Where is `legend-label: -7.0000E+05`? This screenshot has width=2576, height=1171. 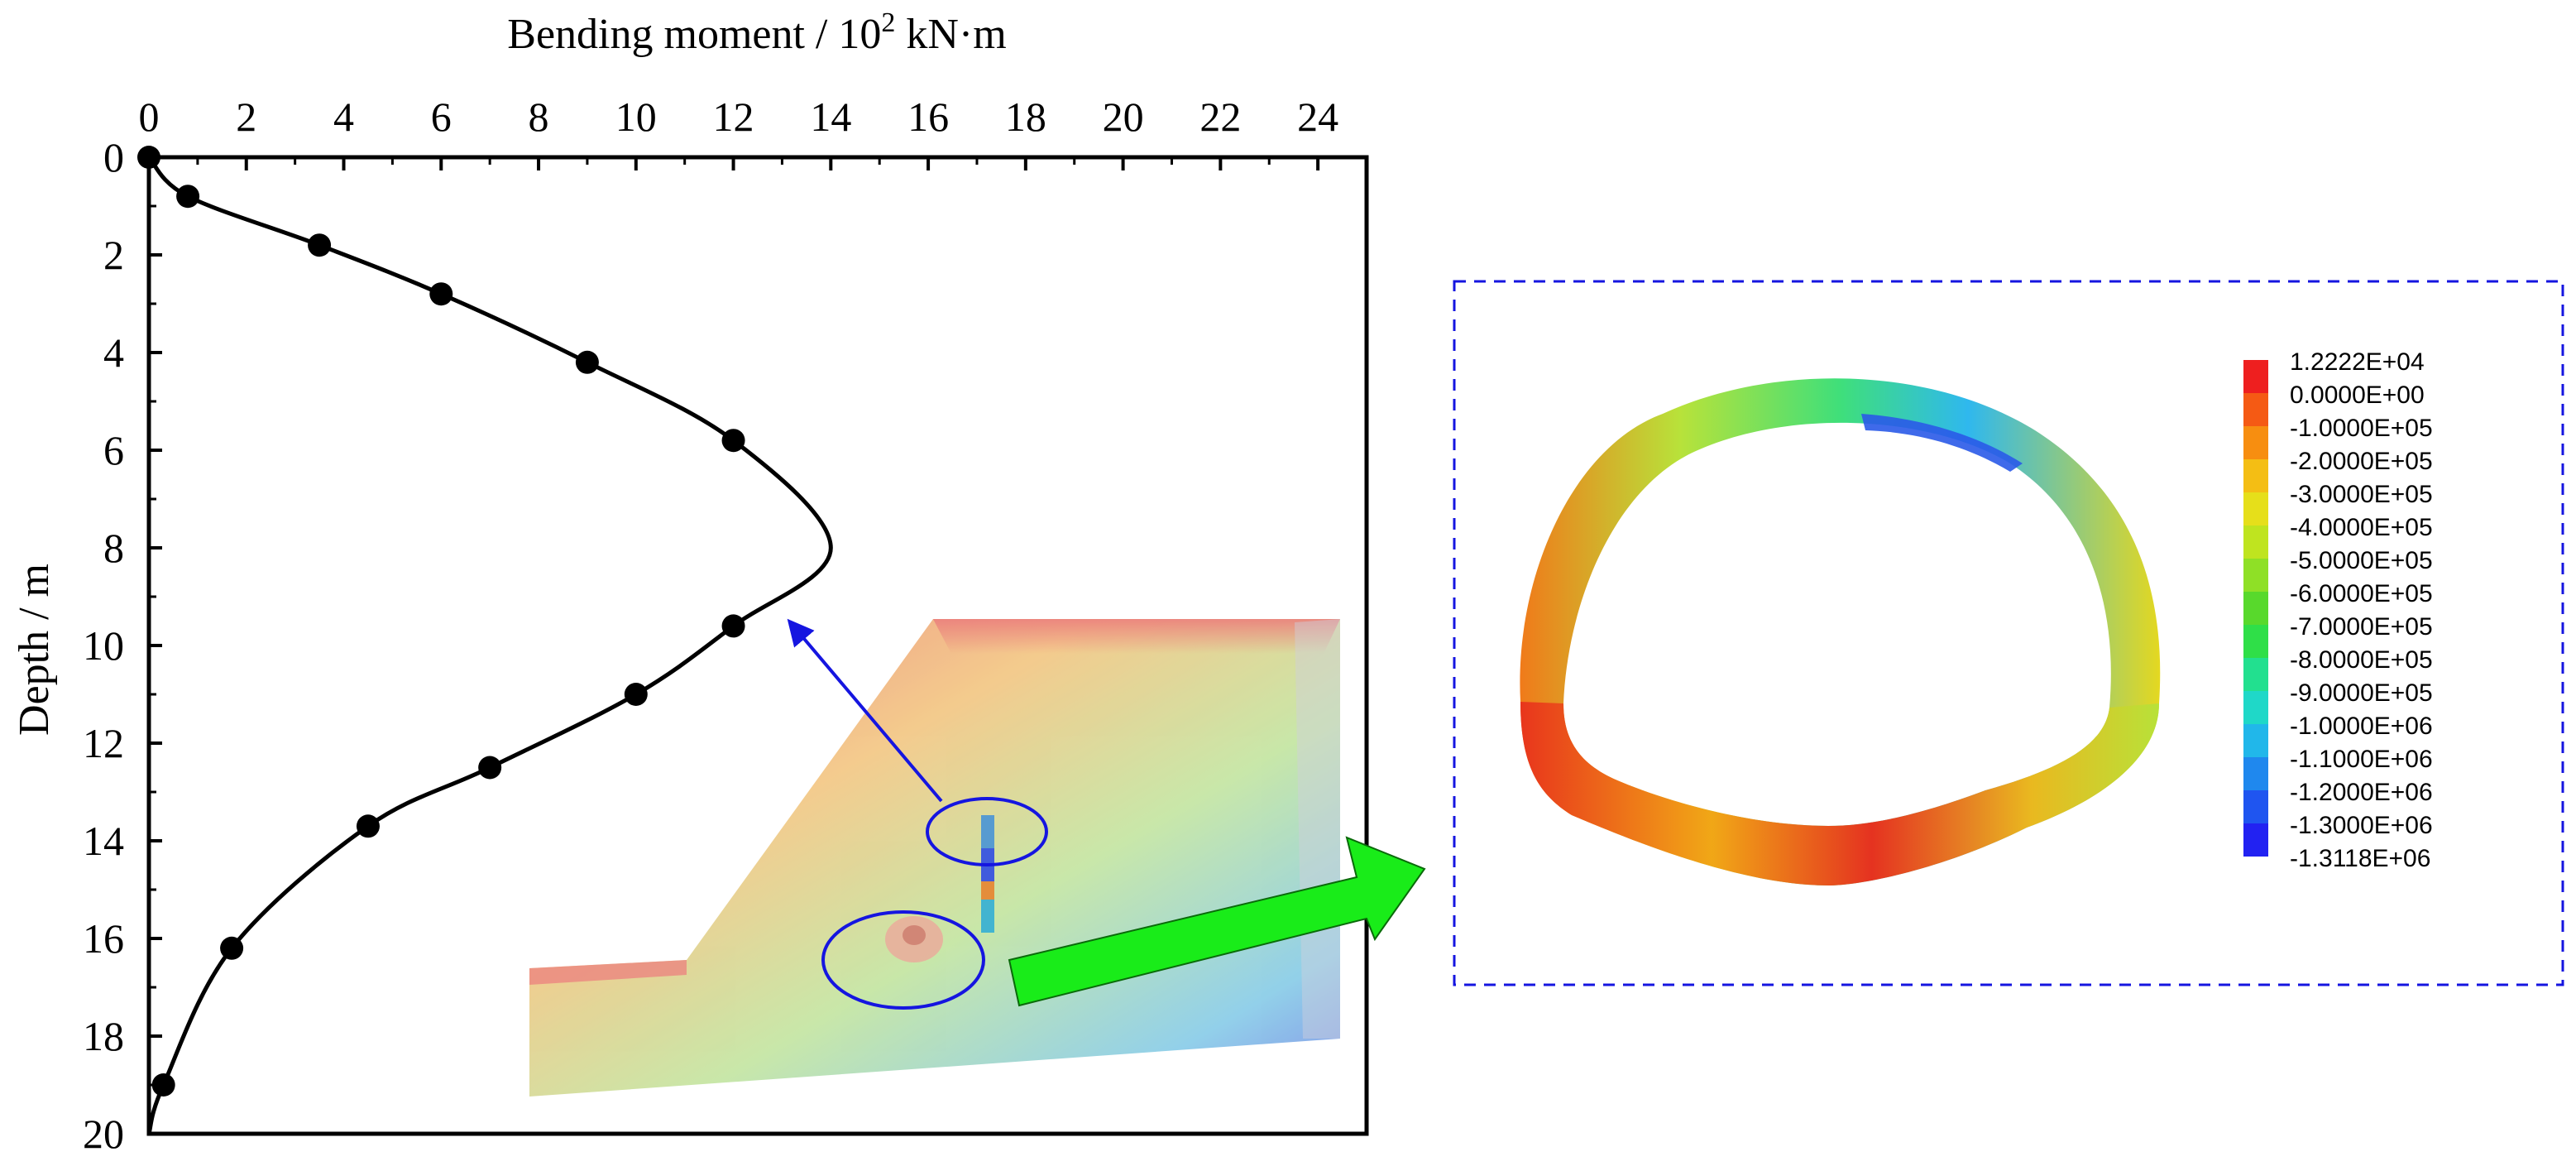 legend-label: -7.0000E+05 is located at coordinates (2362, 627).